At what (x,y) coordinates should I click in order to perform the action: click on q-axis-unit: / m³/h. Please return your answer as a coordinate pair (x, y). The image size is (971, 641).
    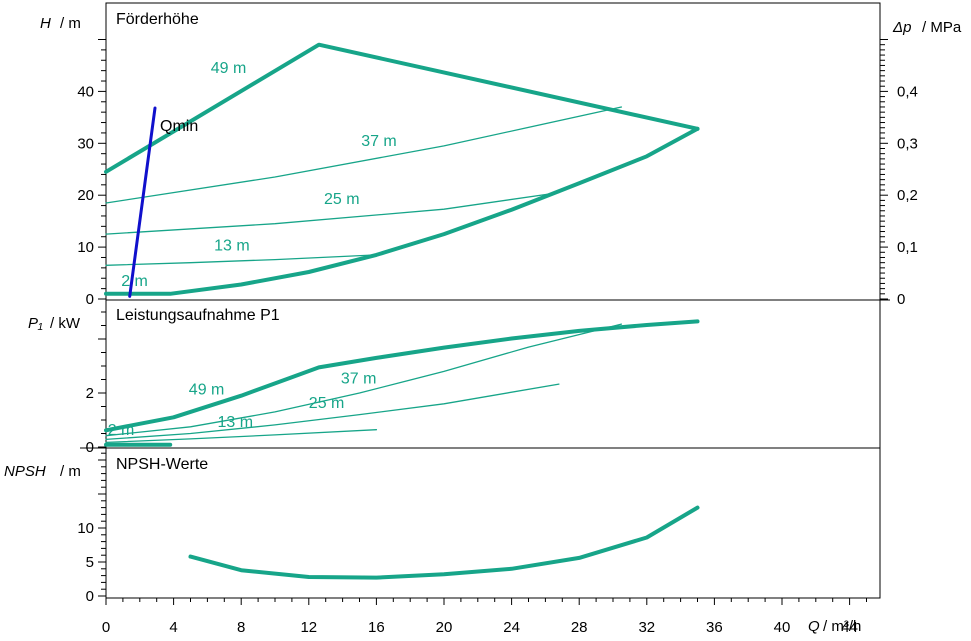
    Looking at the image, I should click on (842, 626).